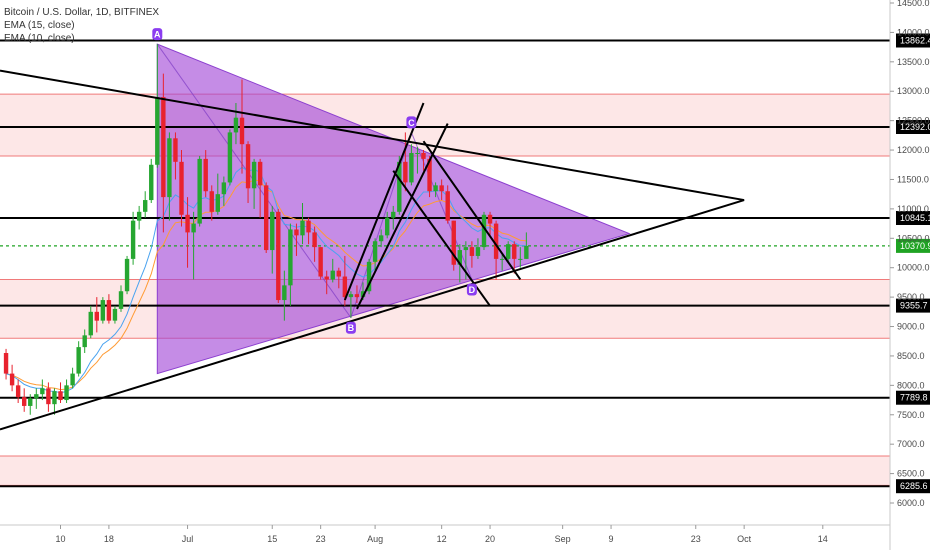 This screenshot has width=932, height=550. What do you see at coordinates (913, 268) in the screenshot?
I see `price-tick-label: 10000.0` at bounding box center [913, 268].